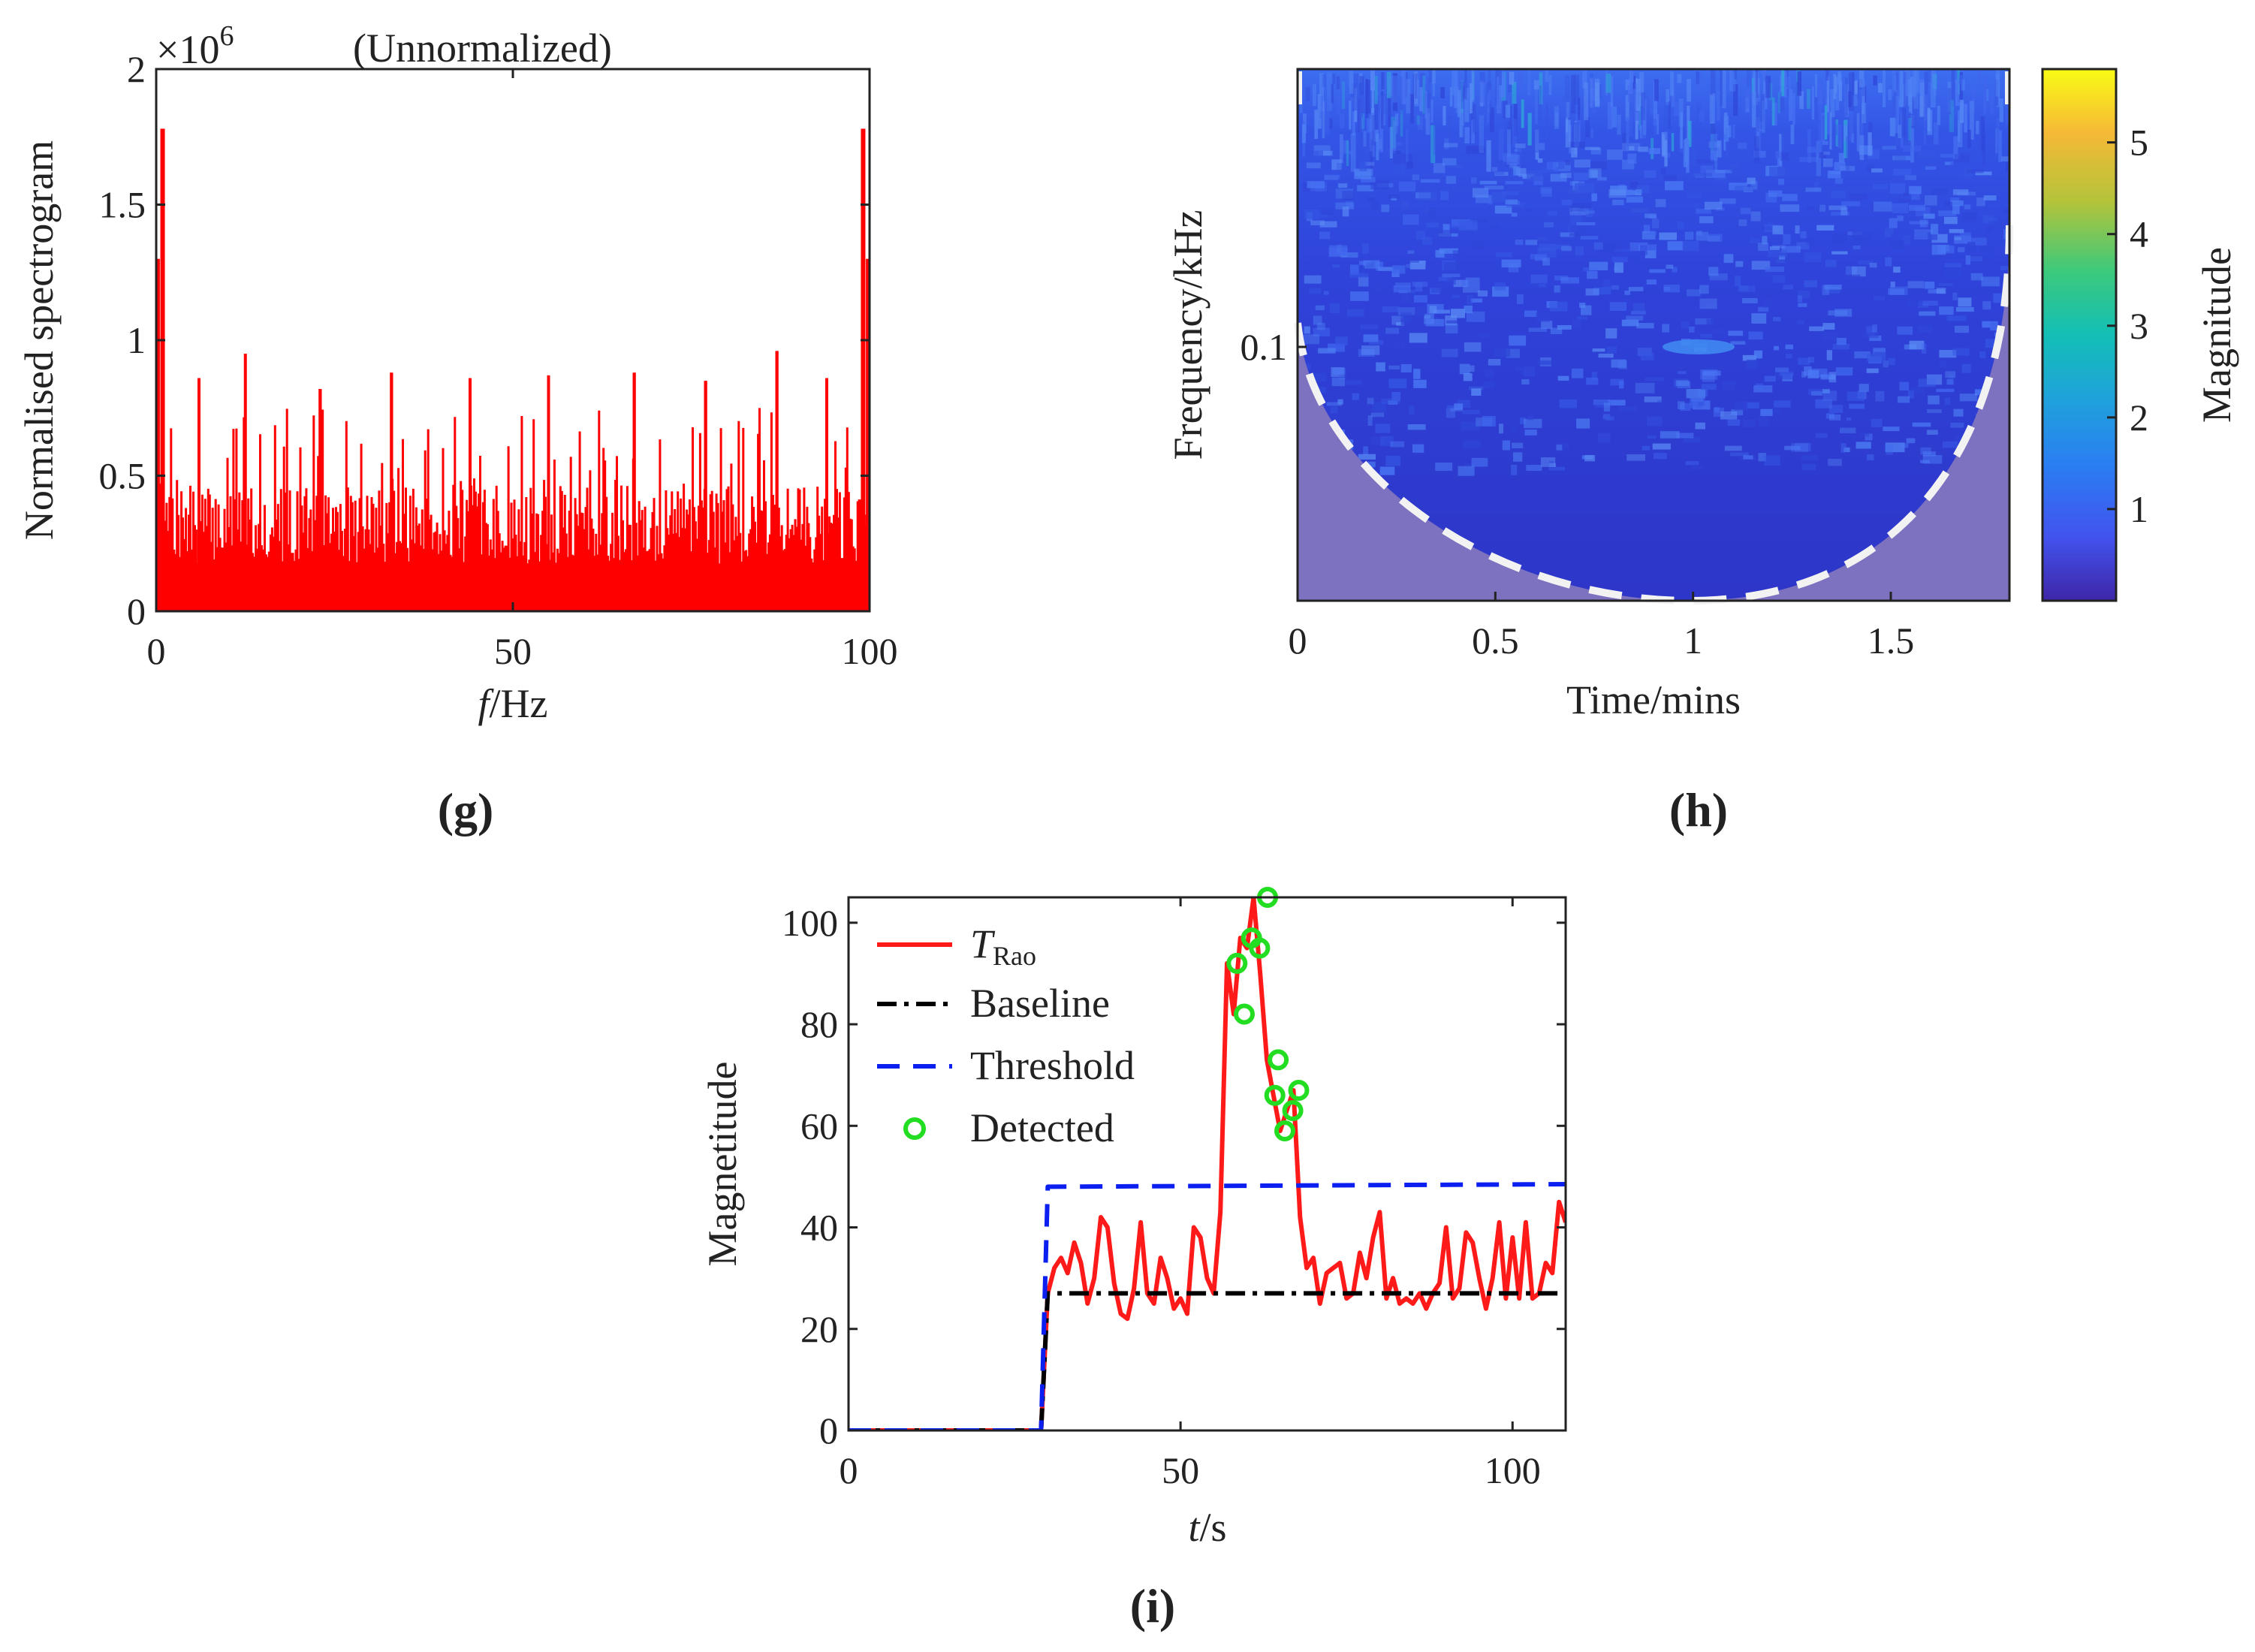 Image resolution: width=2255 pixels, height=1652 pixels. What do you see at coordinates (1208, 1306) in the screenshot?
I see `series-line-threshold` at bounding box center [1208, 1306].